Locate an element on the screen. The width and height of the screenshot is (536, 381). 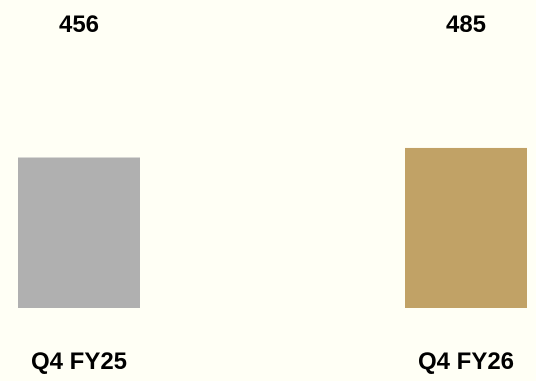
category-labels-group: Q4 FY25 Q4 FY26 is located at coordinates (272, 361).